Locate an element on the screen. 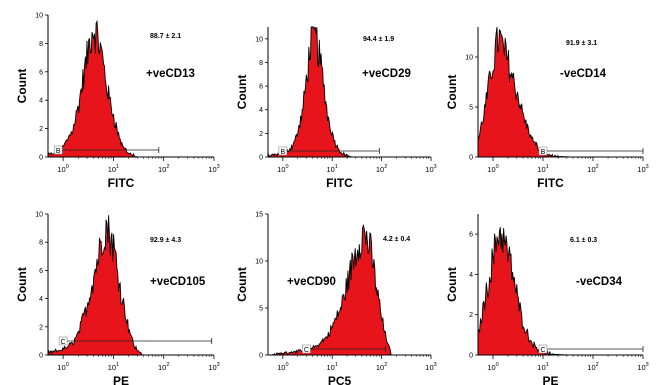 The height and width of the screenshot is (385, 657). x-axis-label: PC5 is located at coordinates (340, 379).